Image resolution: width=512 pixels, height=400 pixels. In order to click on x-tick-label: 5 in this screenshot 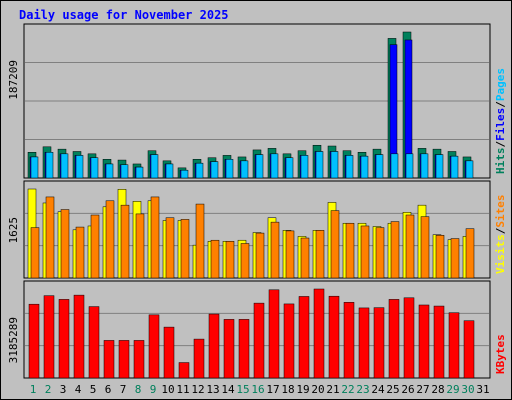, I will do `click(93, 389)`.